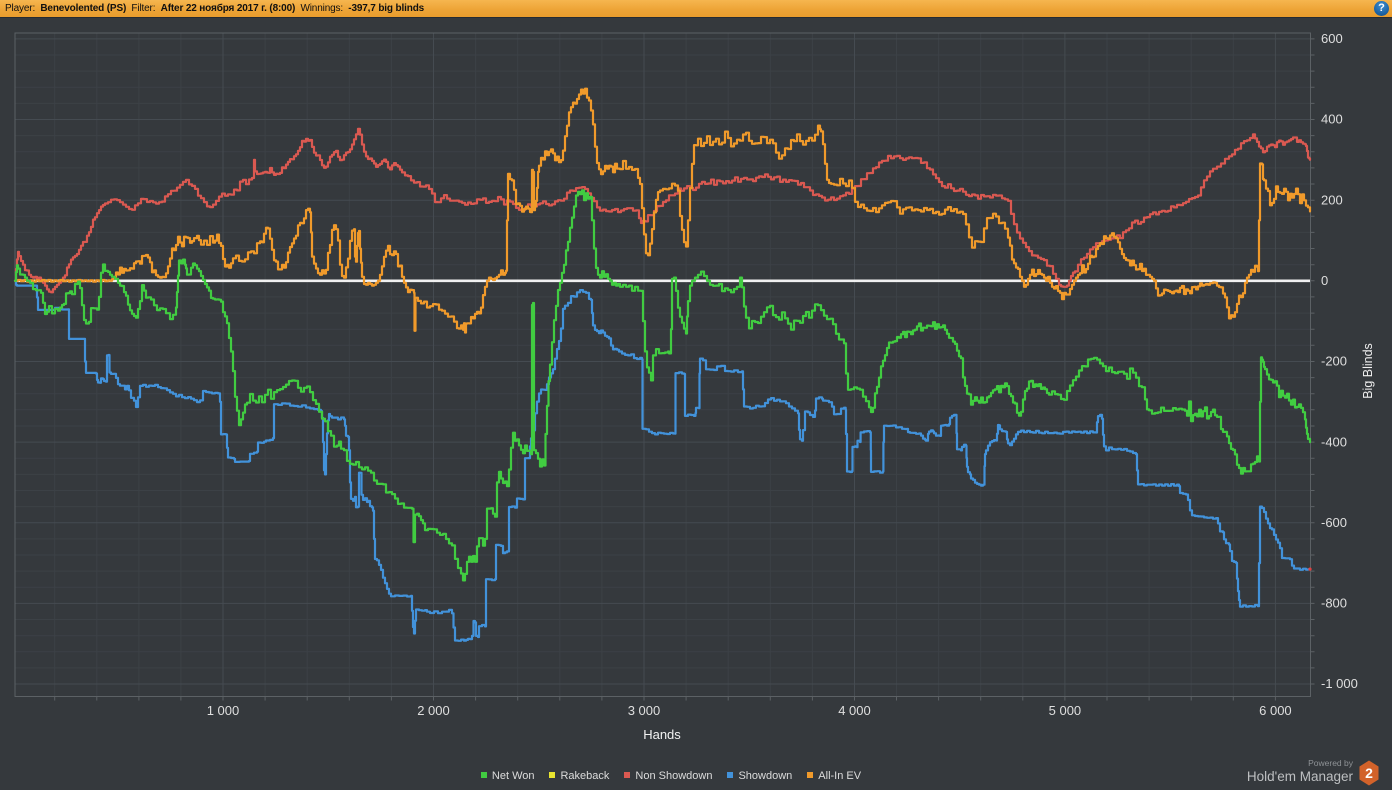 This screenshot has height=790, width=1392. Describe the element at coordinates (1369, 773) in the screenshot. I see `svg-text: 2` at that location.